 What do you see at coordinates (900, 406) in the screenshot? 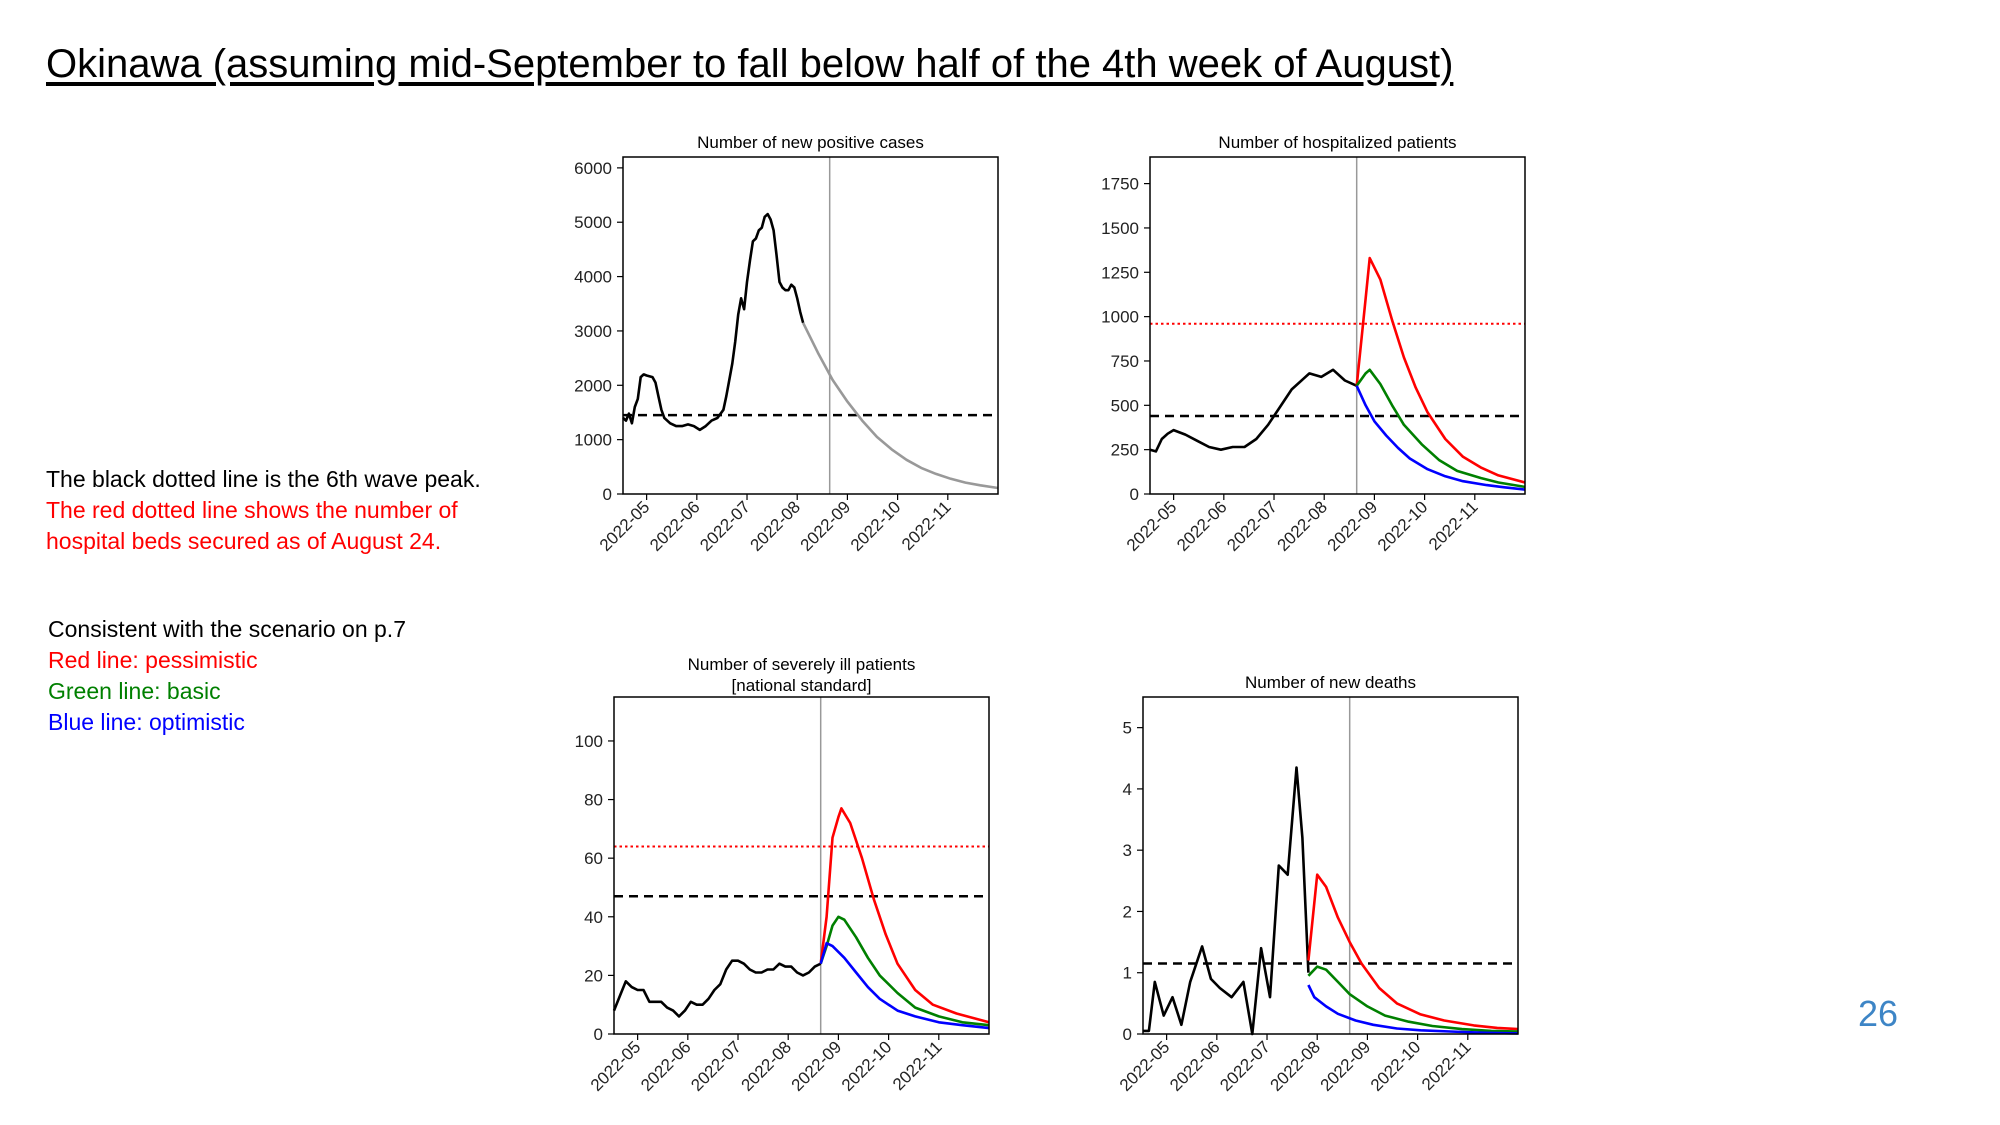
I see `series-projection` at bounding box center [900, 406].